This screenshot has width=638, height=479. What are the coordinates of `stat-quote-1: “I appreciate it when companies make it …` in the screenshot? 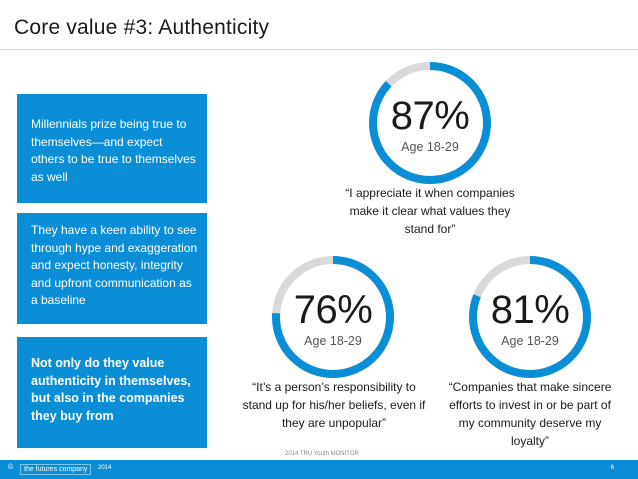 It's located at (430, 211).